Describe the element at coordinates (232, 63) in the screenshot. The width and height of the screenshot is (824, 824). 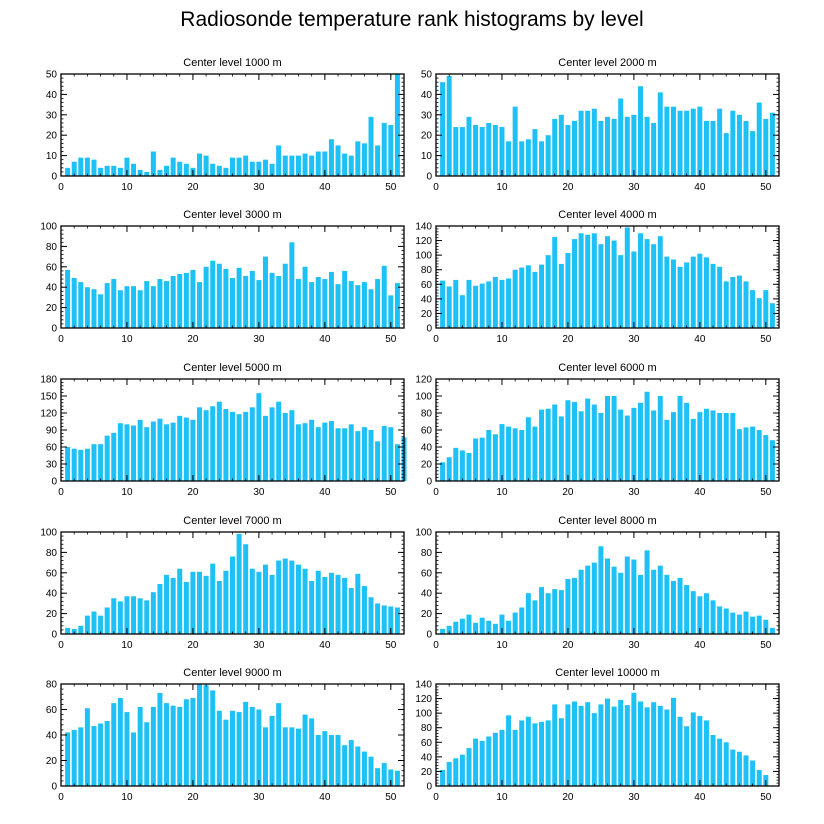
I see `panel-title: Center level 1000 m` at that location.